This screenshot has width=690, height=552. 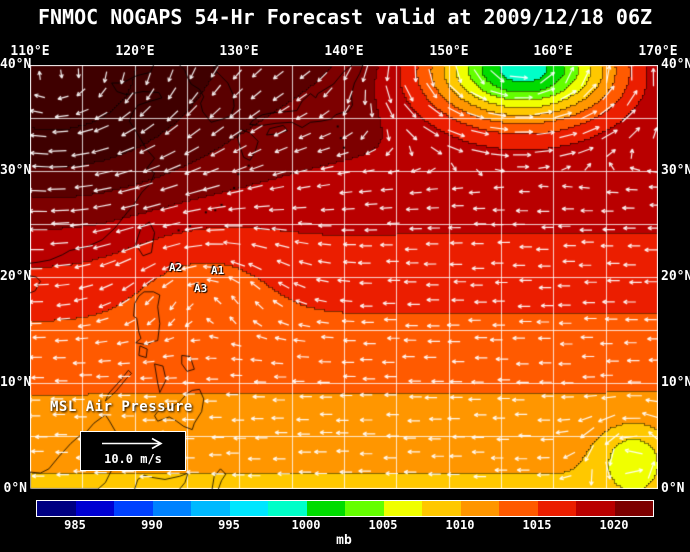 What do you see at coordinates (218, 270) in the screenshot?
I see `storm-label-a1: A1` at bounding box center [218, 270].